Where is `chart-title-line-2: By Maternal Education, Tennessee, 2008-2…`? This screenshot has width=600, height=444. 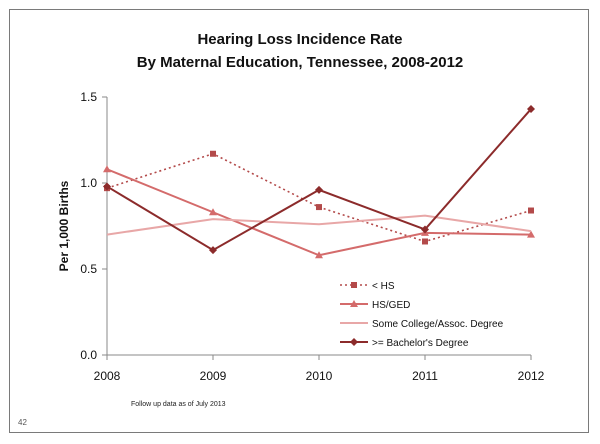
chart-title-line-2: By Maternal Education, Tennessee, 2008-2… is located at coordinates (300, 62).